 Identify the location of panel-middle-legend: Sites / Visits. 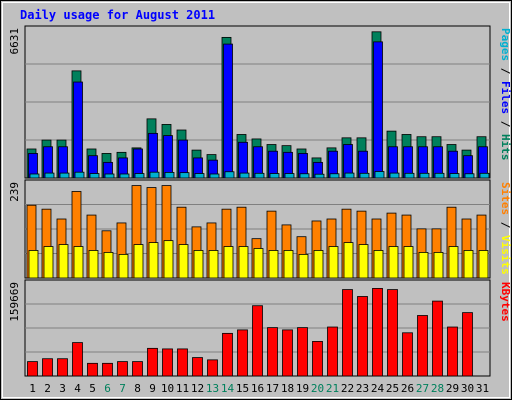
(505, 228).